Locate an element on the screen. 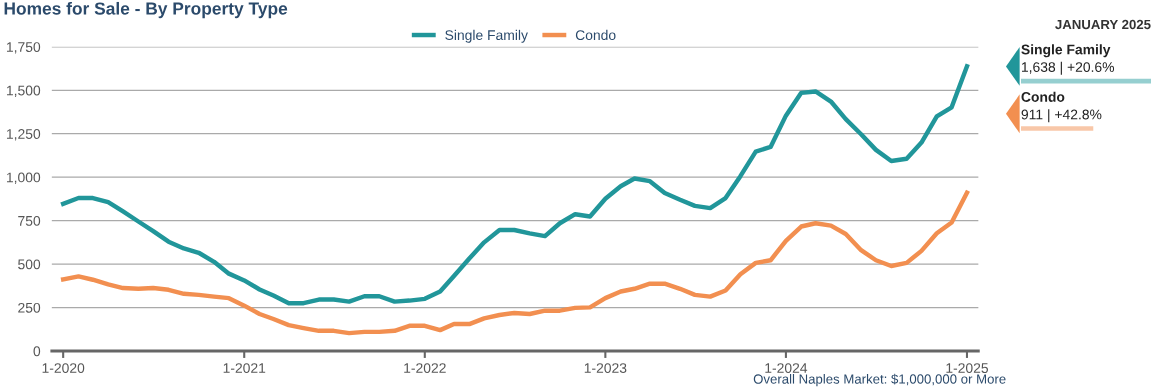 This screenshot has width=1151, height=390. text: Overall Naples Market: $1,000,000 or More is located at coordinates (879, 380).